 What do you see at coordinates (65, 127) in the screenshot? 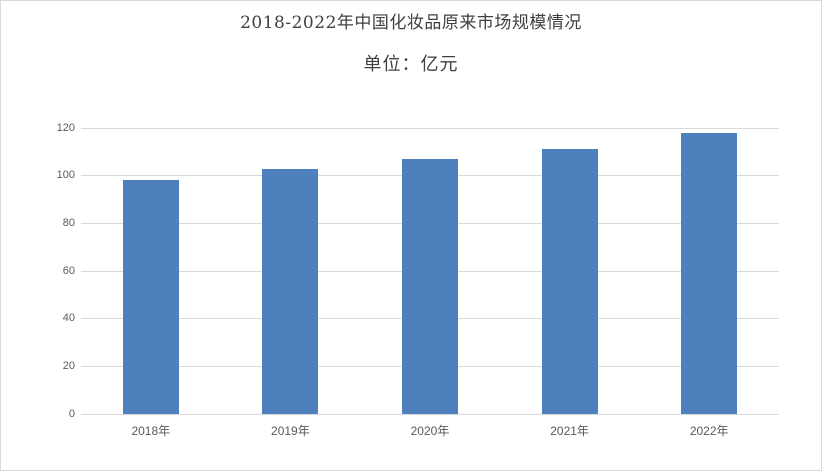
I see `y-axis-tick-label: 120` at bounding box center [65, 127].